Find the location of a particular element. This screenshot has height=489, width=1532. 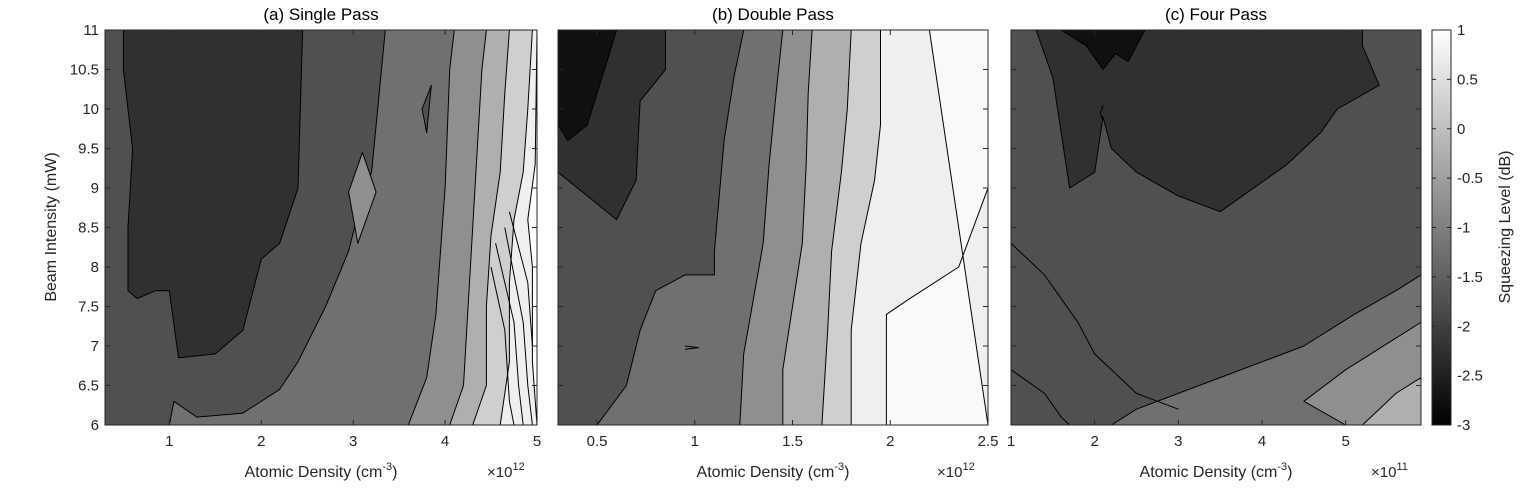

x-tick-label: 0.5 is located at coordinates (597, 441).